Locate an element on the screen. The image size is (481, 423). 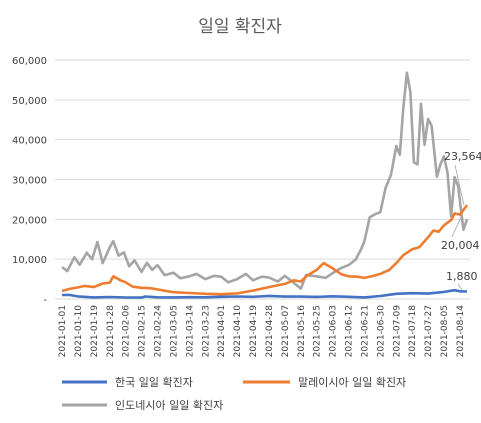
y-tick-label: 20,000 is located at coordinates (29, 220).